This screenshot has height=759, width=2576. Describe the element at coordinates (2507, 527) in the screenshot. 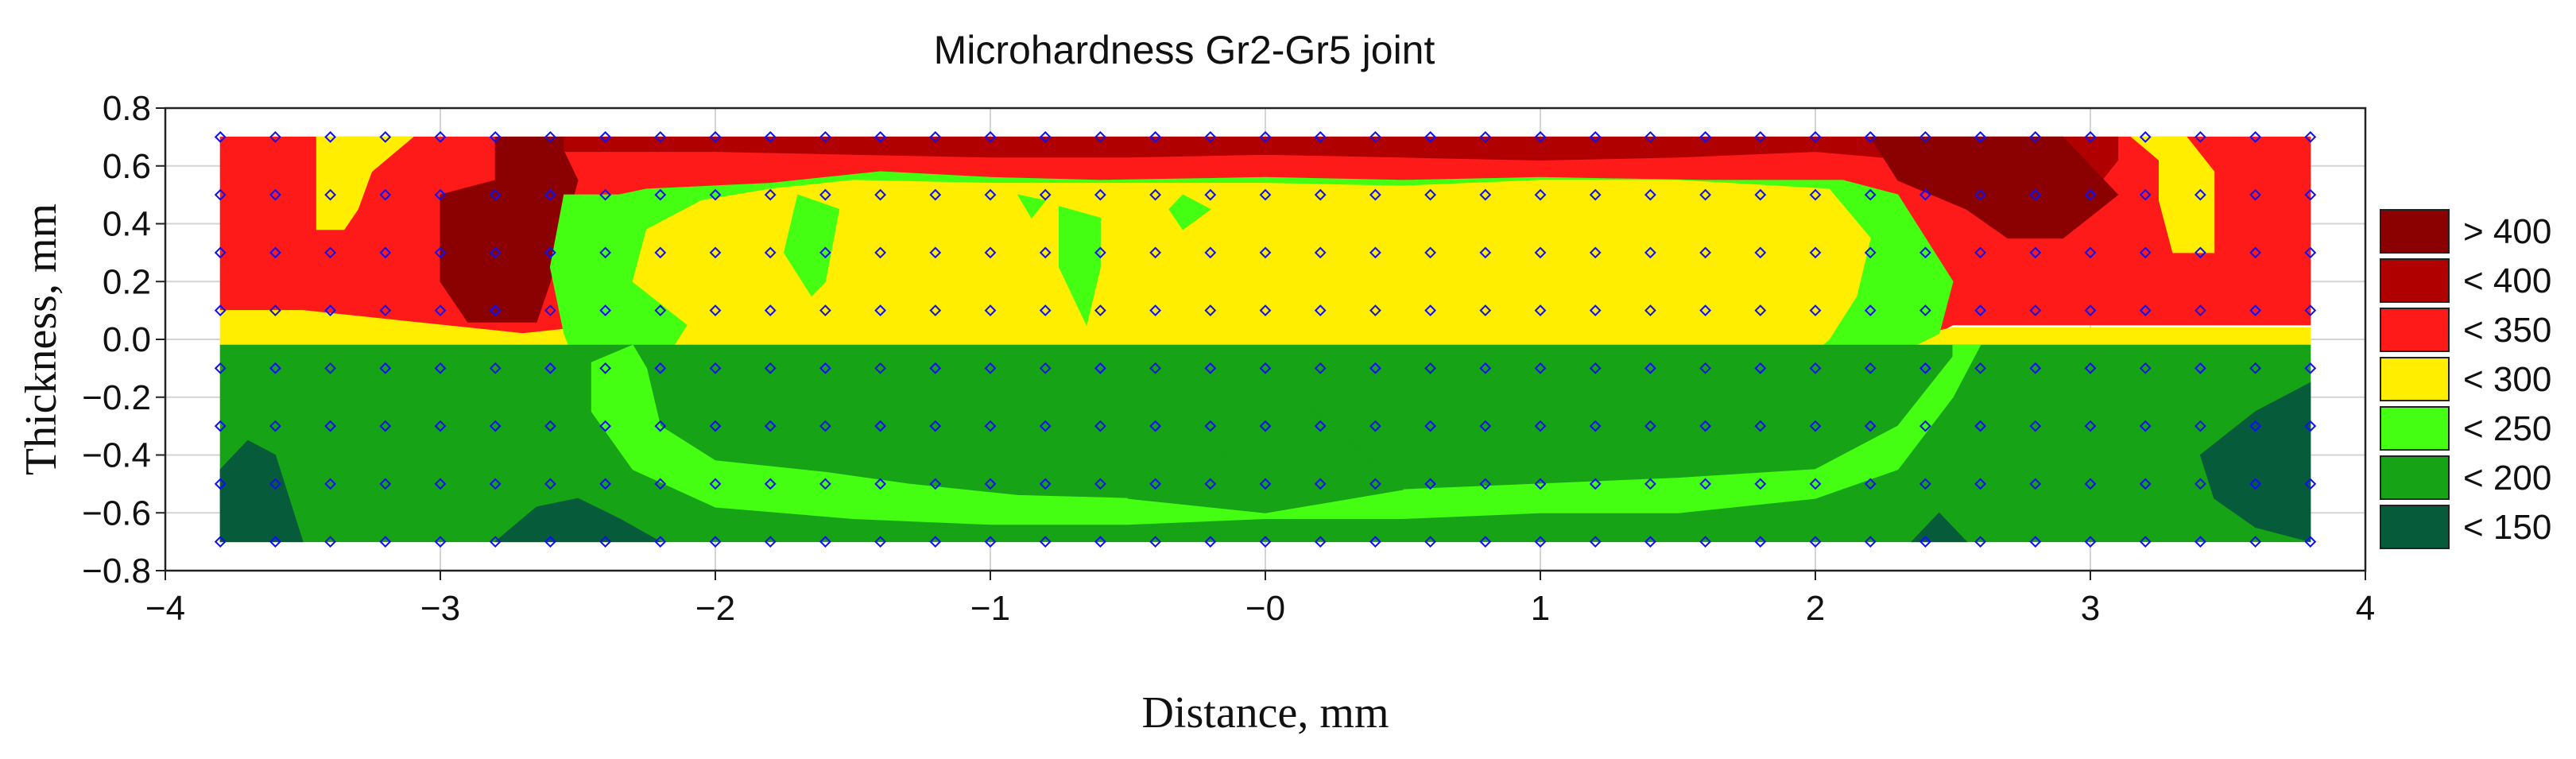

I see `legend-label: < 150` at that location.